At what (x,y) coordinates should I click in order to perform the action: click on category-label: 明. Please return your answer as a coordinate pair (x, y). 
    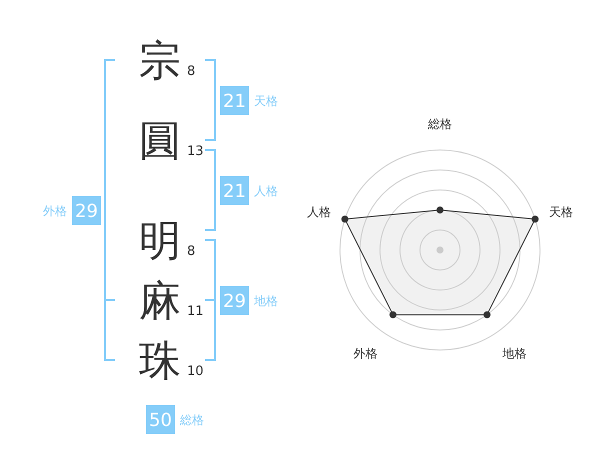
    Looking at the image, I should click on (160, 240).